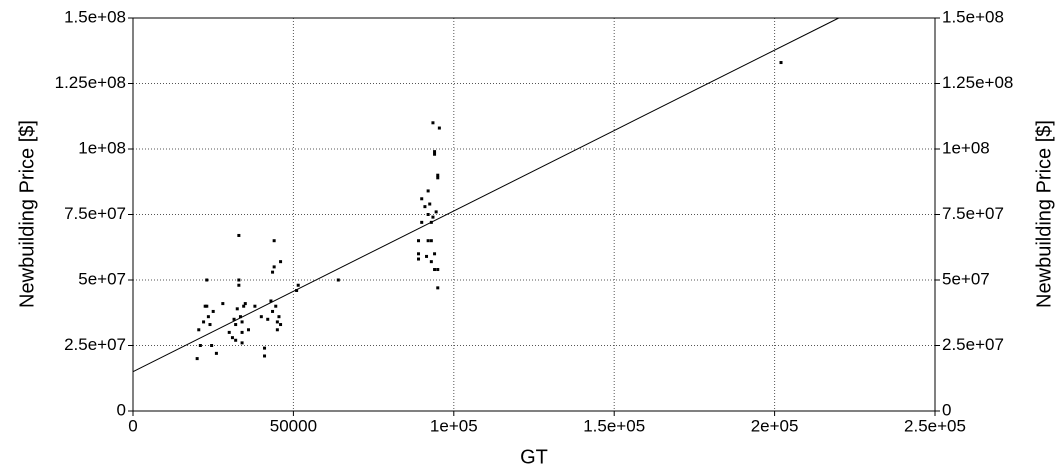 The height and width of the screenshot is (471, 1060). Describe the element at coordinates (27, 214) in the screenshot. I see `y-axis-label: Newbuilding Price [$]` at that location.